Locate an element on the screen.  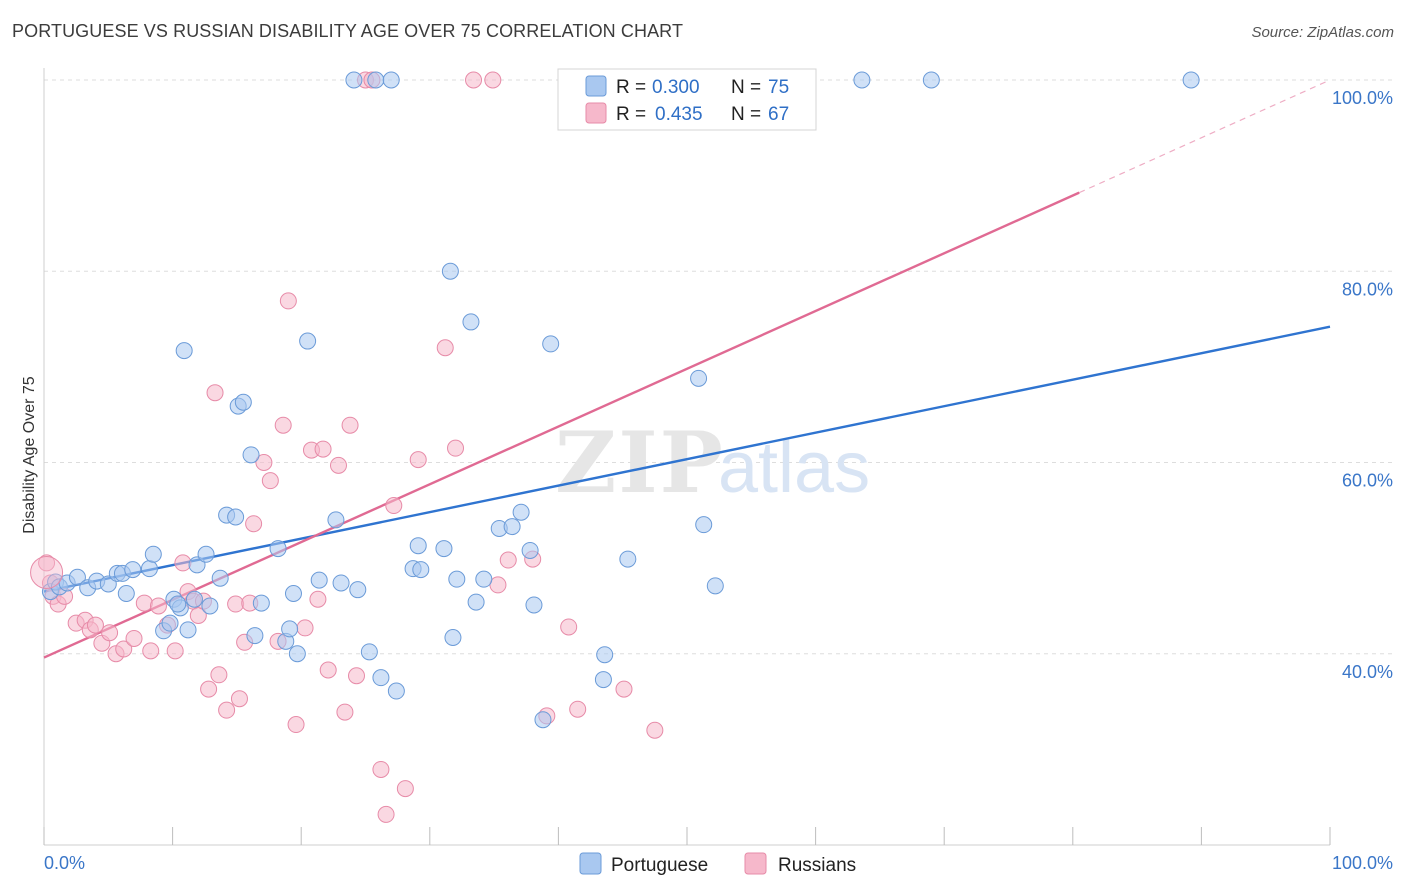
legend-n-label-russians: N = is located at coordinates (746, 114).